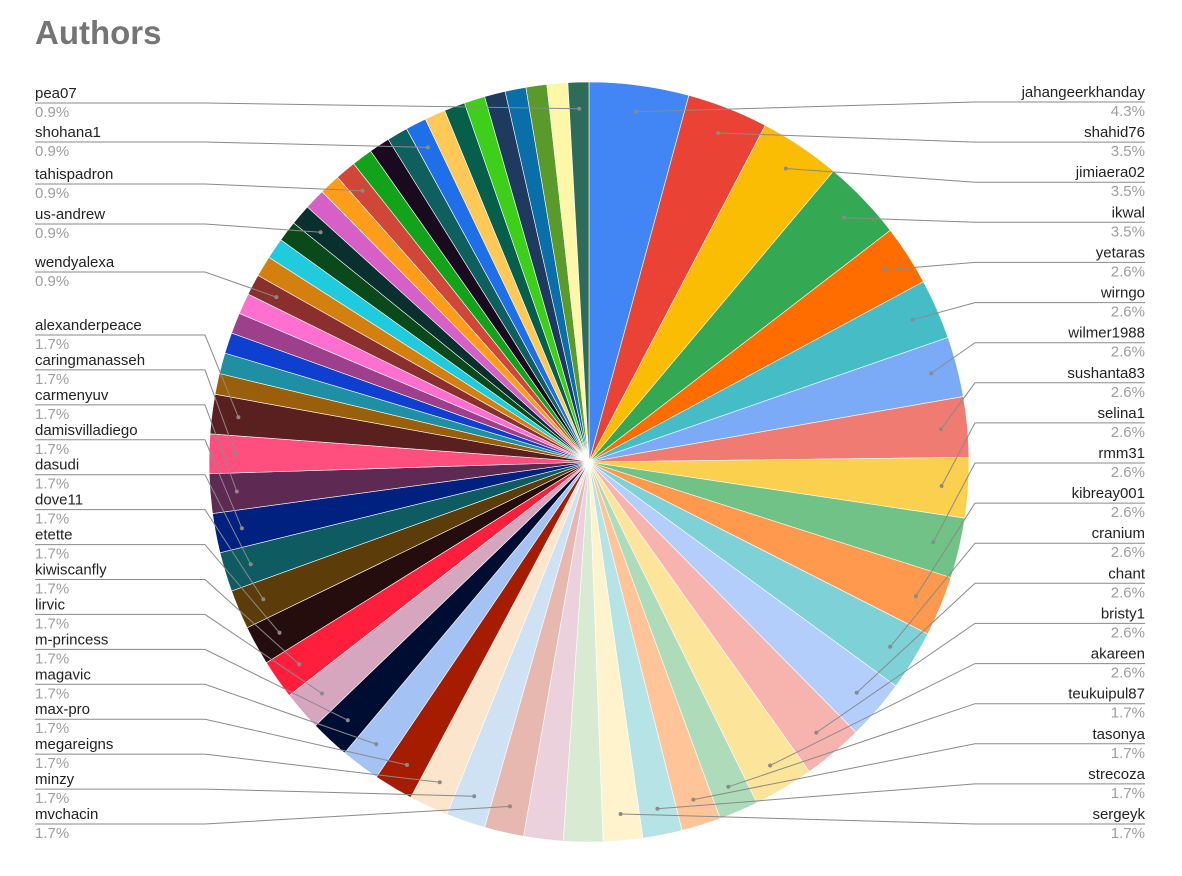 The image size is (1182, 876). I want to click on slice-name-label-caringmanasseh: caringmanasseh, so click(90, 360).